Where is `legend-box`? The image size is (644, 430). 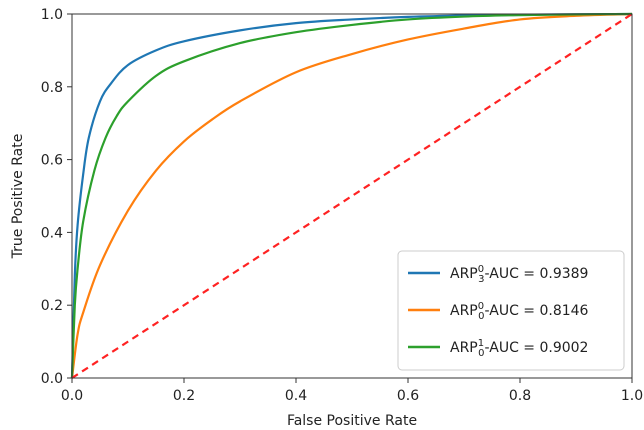 legend-box is located at coordinates (511, 310).